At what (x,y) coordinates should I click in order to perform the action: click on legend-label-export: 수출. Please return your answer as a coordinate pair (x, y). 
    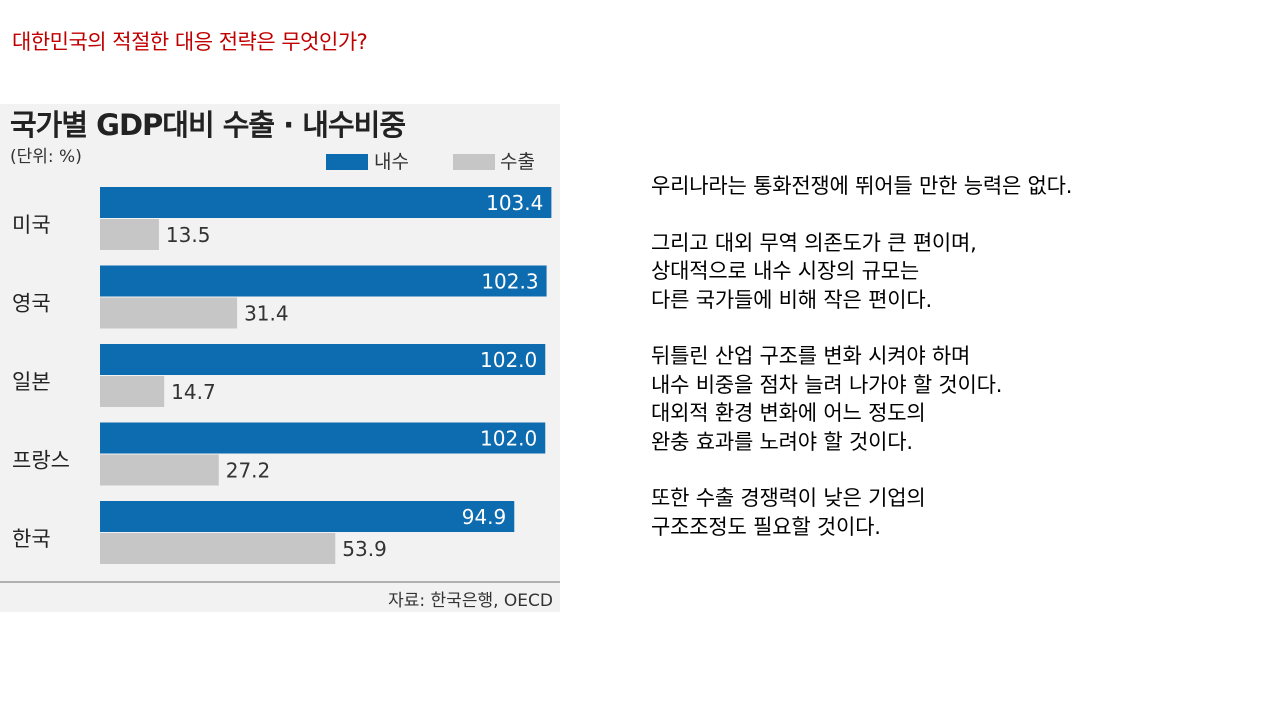
    Looking at the image, I should click on (517, 162).